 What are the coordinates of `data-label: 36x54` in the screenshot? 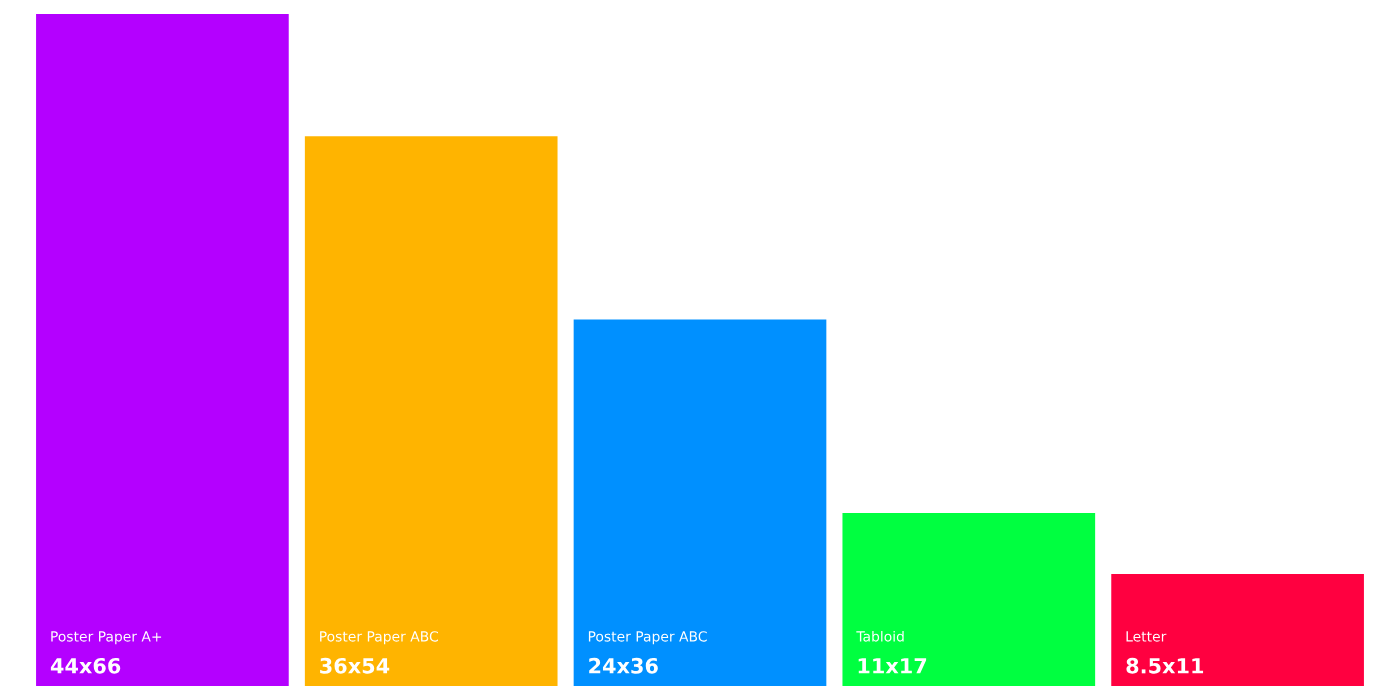 It's located at (355, 665).